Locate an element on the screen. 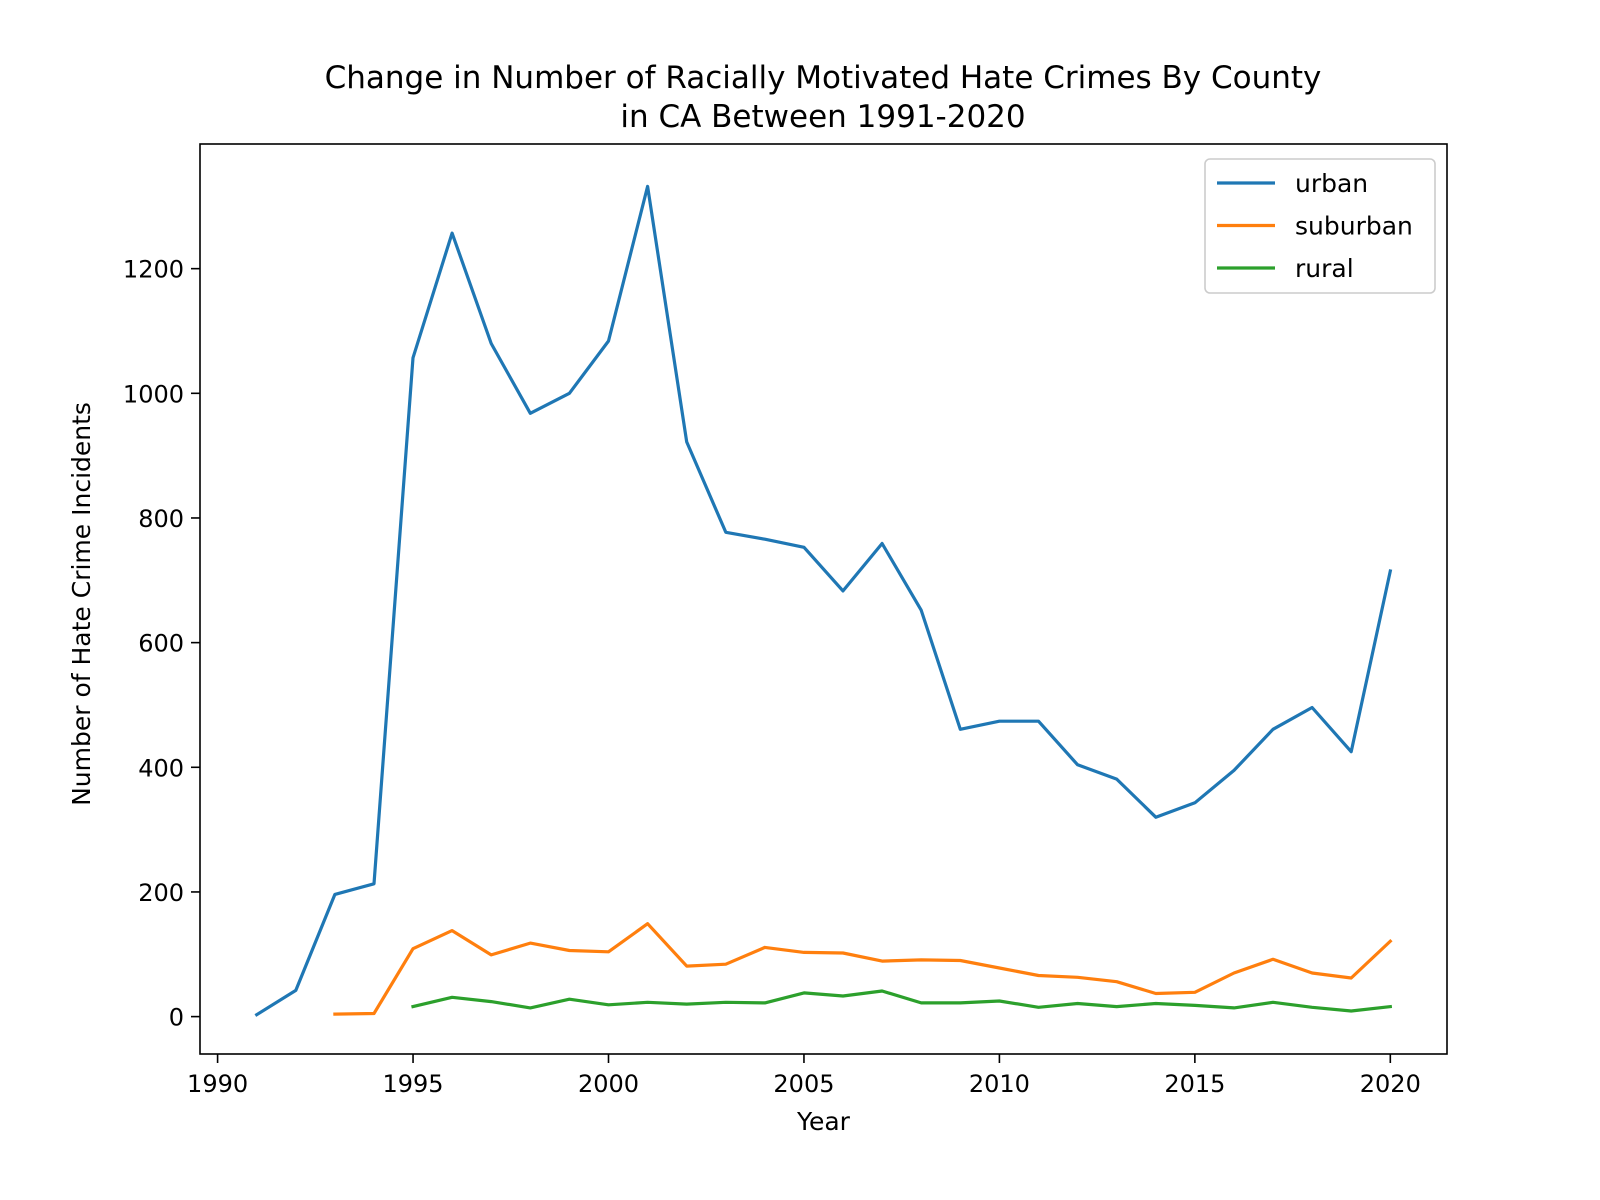 The image size is (1600, 1200). x-tick-label: 1995 is located at coordinates (413, 1084).